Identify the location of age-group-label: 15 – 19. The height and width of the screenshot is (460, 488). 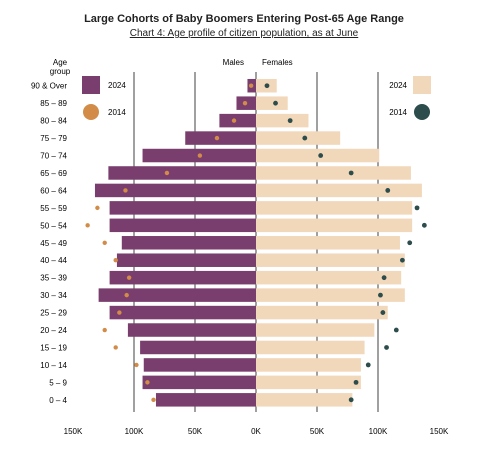
(53, 347).